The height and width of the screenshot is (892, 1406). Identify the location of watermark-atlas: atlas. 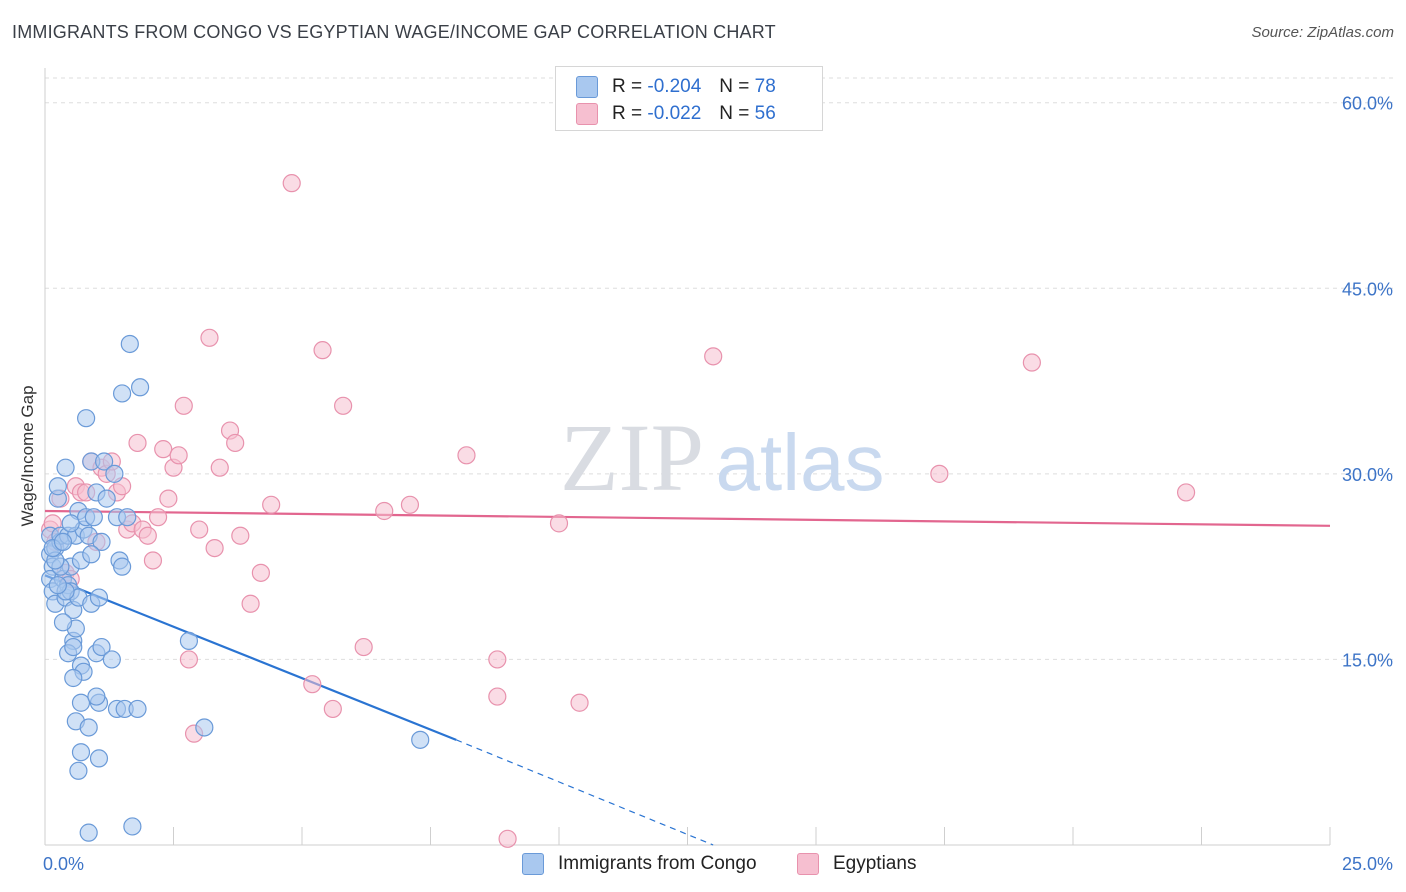
(800, 462).